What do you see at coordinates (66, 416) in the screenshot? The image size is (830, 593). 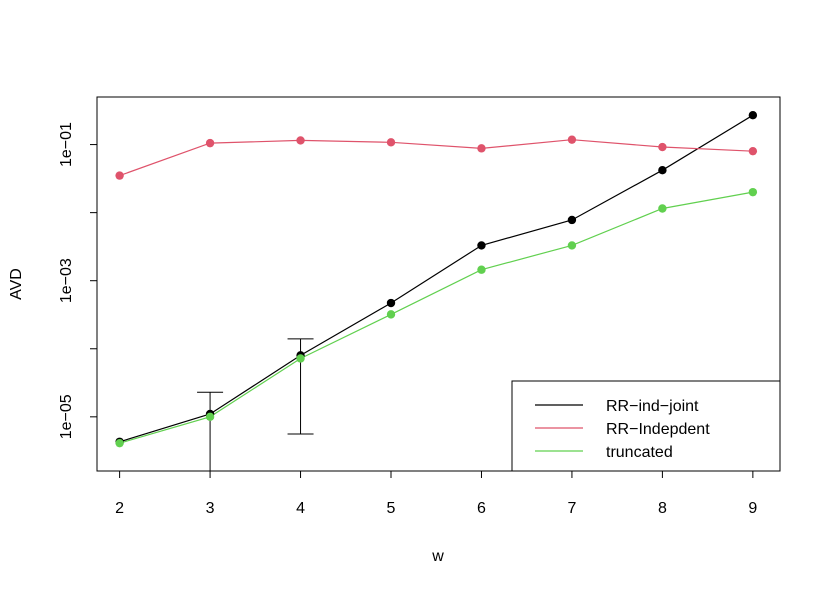 I see `y-tick-label: 1e−05` at bounding box center [66, 416].